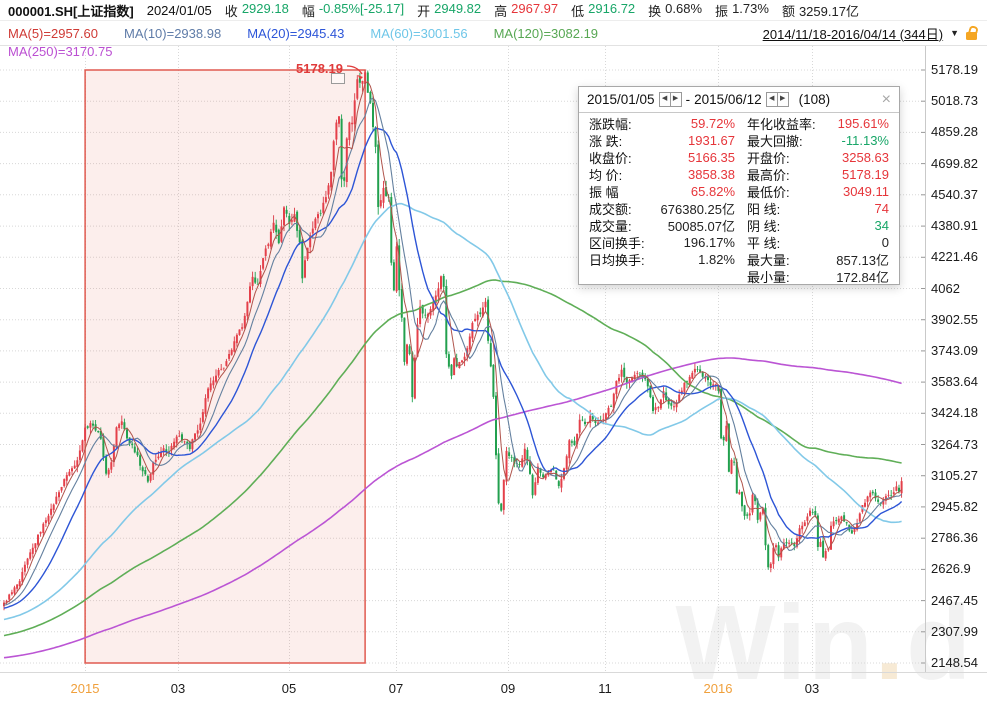 This screenshot has height=704, width=987. Describe the element at coordinates (319, 68) in the screenshot. I see `peak-price-label: 5178.19` at that location.